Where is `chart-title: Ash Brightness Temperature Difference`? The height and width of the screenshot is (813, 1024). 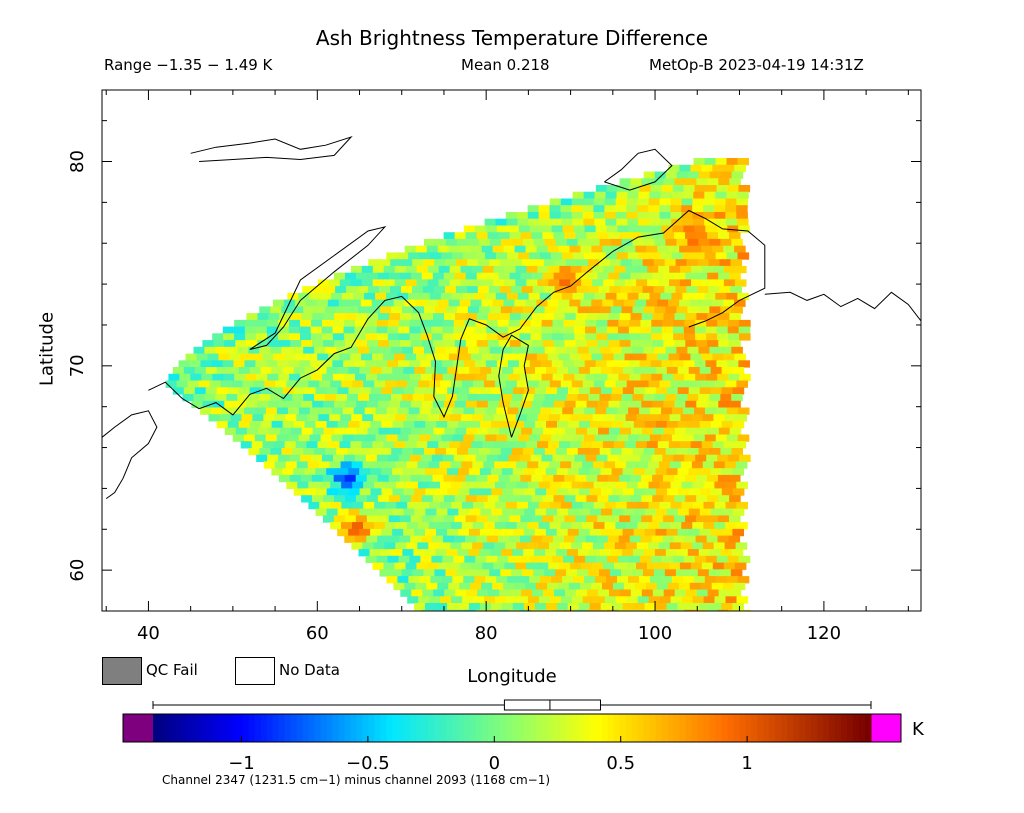
chart-title: Ash Brightness Temperature Difference is located at coordinates (512, 38).